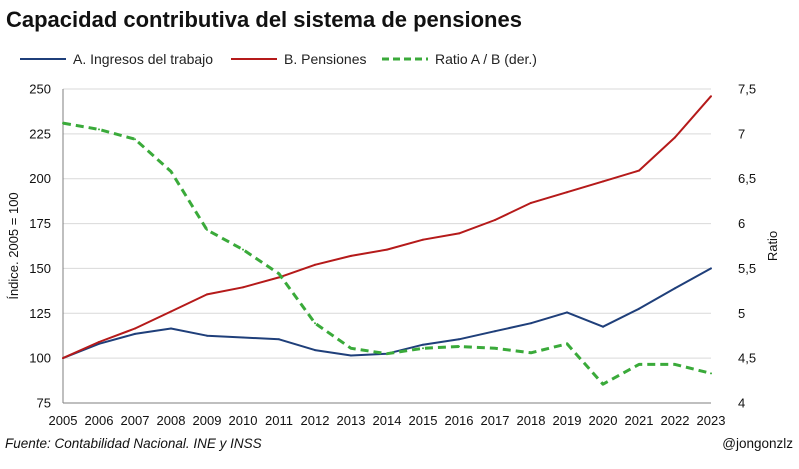  I want to click on x-tick-label: 2011, so click(279, 420).